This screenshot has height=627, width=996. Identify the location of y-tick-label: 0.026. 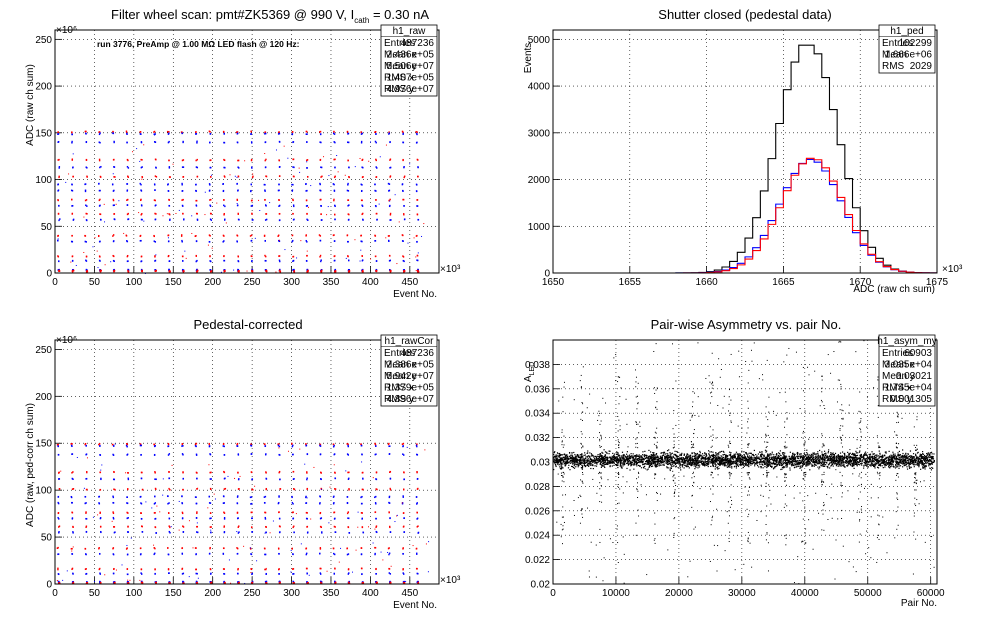
(537, 511).